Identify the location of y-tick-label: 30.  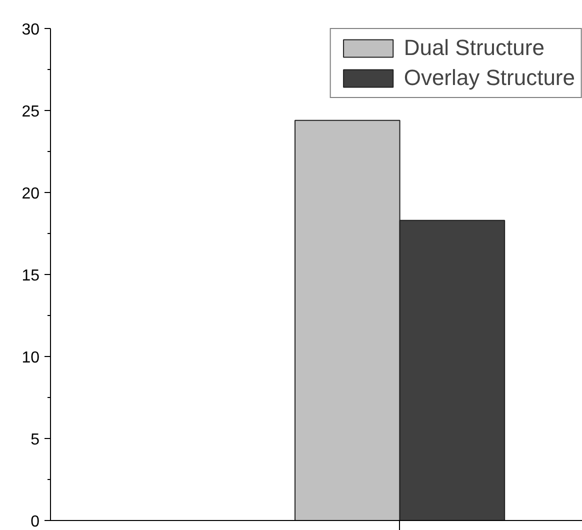
(31, 30).